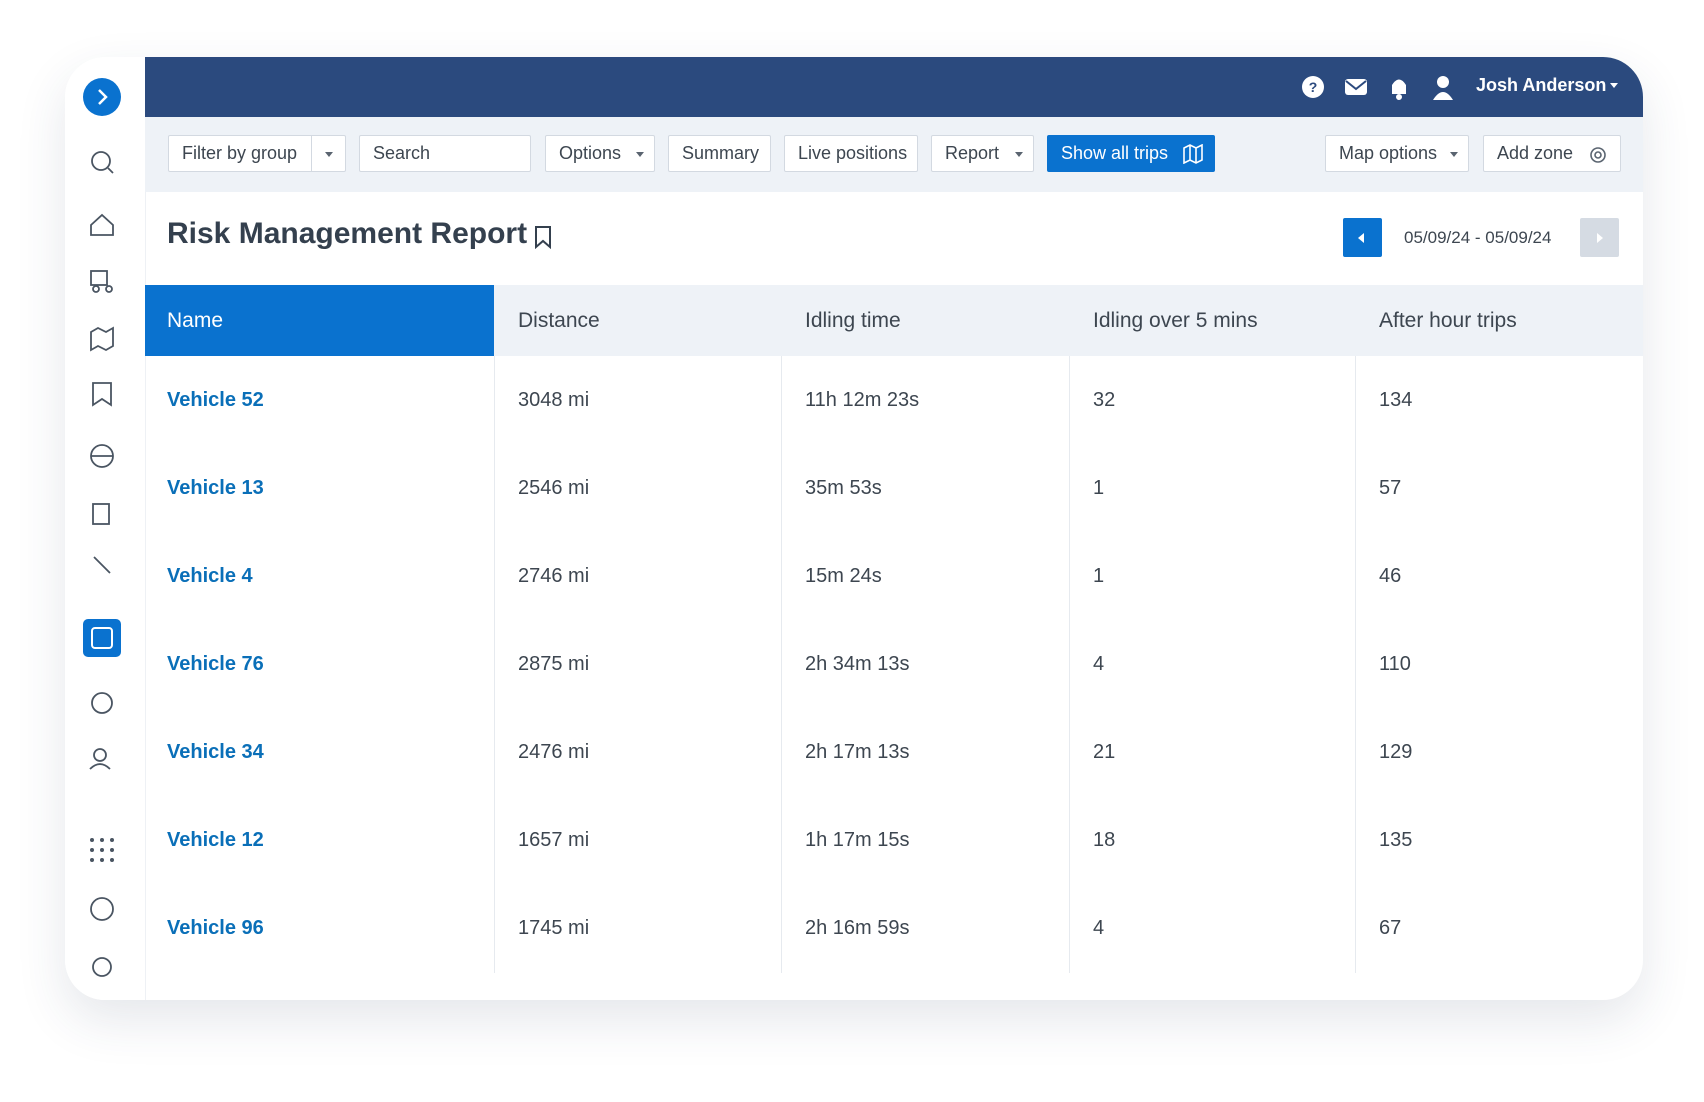 This screenshot has width=1704, height=1102. I want to click on vehicle-link: Vehicle 52, so click(215, 400).